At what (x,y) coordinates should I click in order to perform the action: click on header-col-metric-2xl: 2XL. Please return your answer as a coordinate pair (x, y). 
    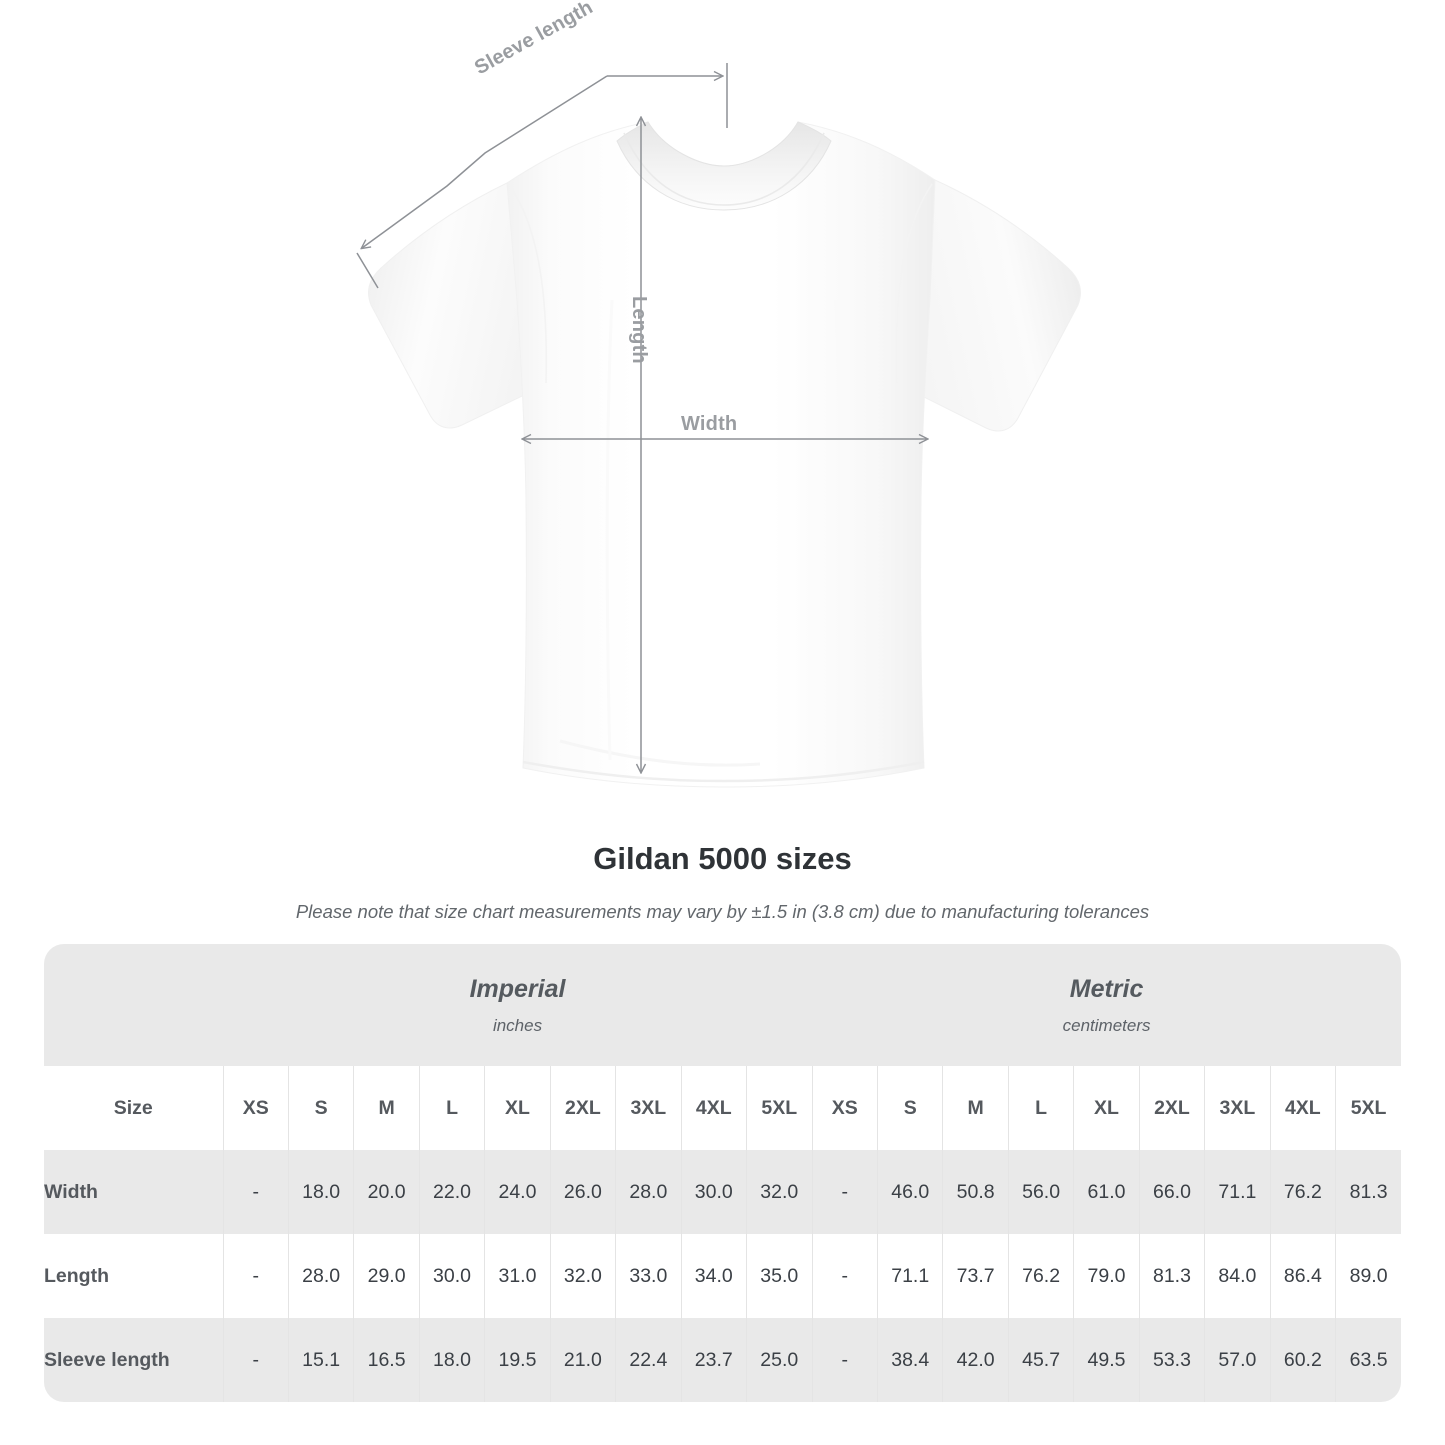
    Looking at the image, I should click on (1171, 1108).